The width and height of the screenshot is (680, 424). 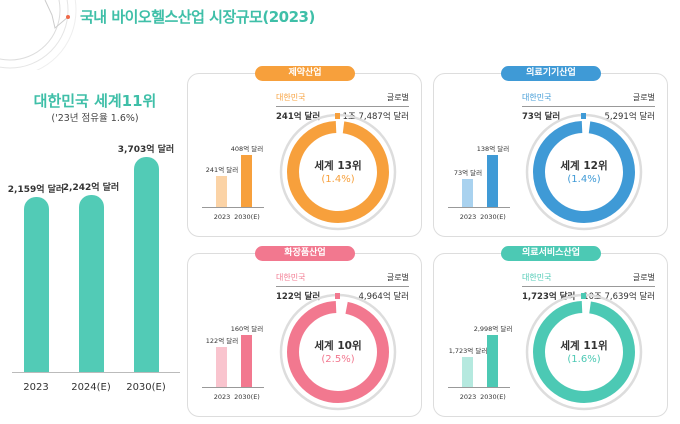 What do you see at coordinates (91, 187) in the screenshot?
I see `bar-value-label: 2,242억 달러` at bounding box center [91, 187].